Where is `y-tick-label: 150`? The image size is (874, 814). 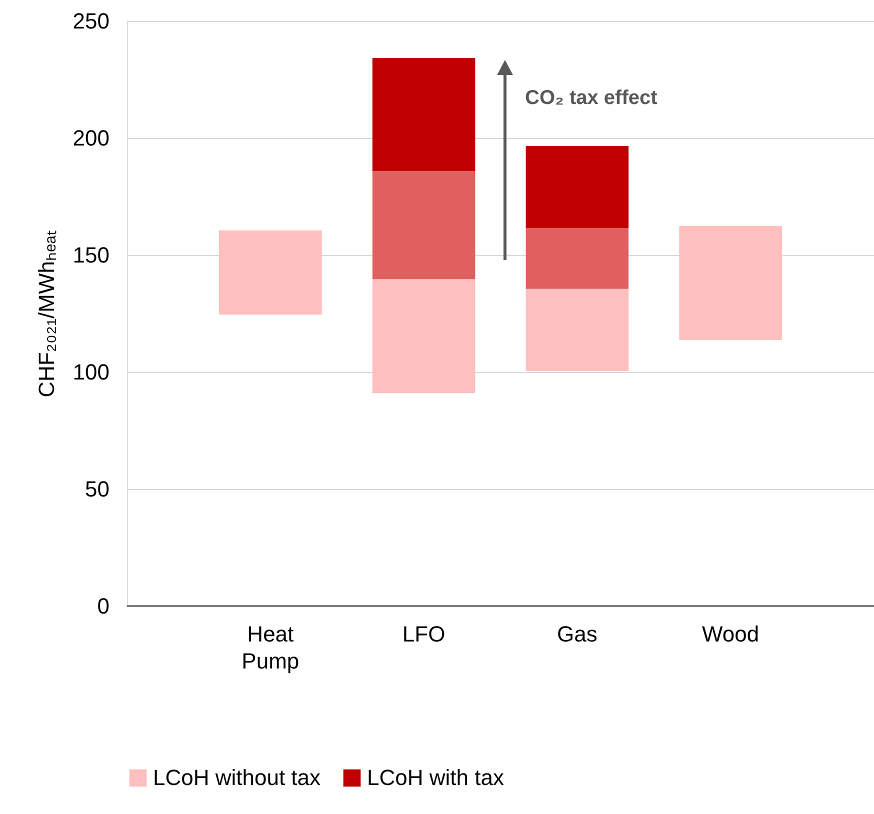
y-tick-label: 150 is located at coordinates (91, 255).